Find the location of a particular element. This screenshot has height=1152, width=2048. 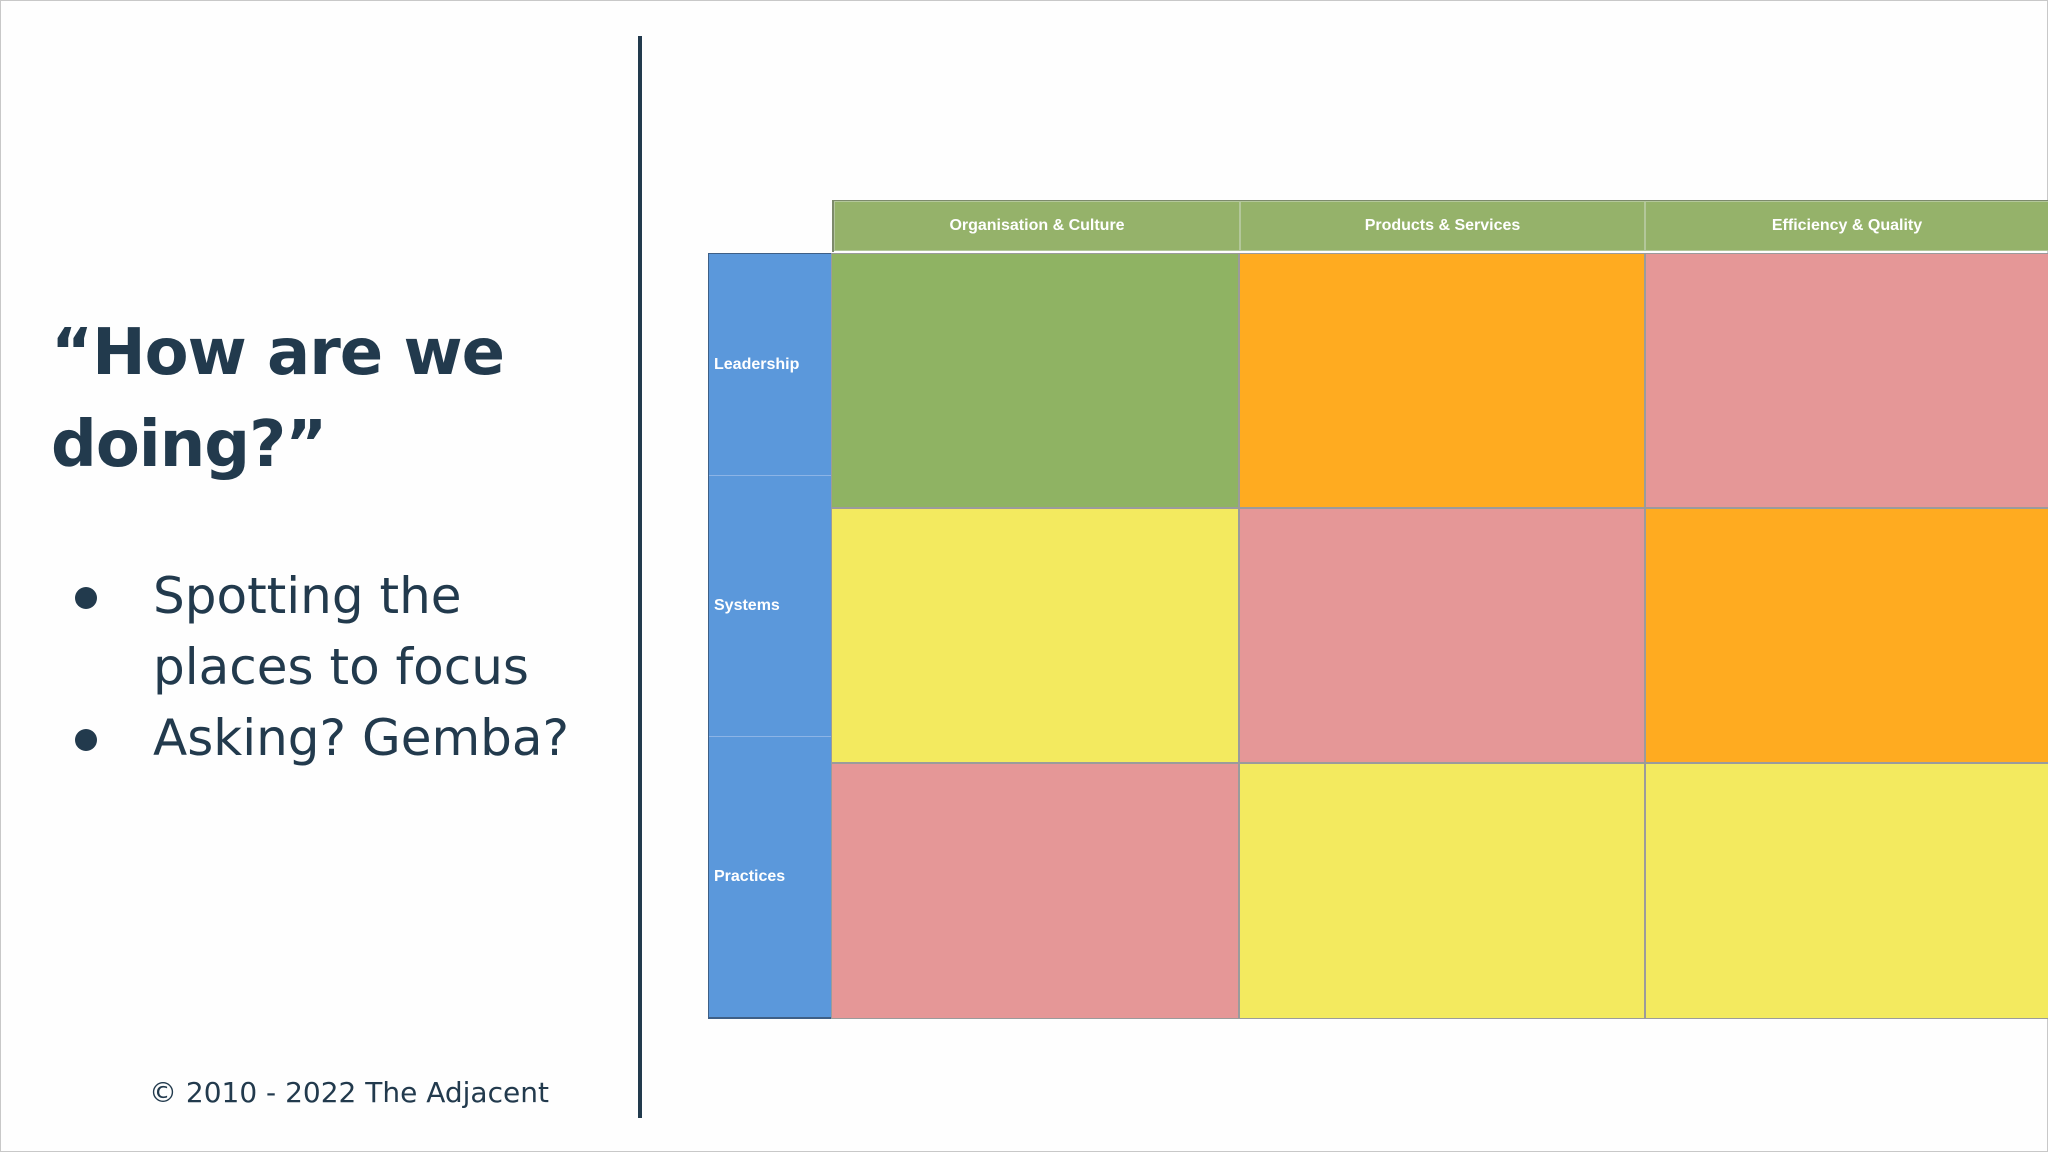

column-header-efficiency-quality: Efficiency & Quality is located at coordinates (1846, 226).